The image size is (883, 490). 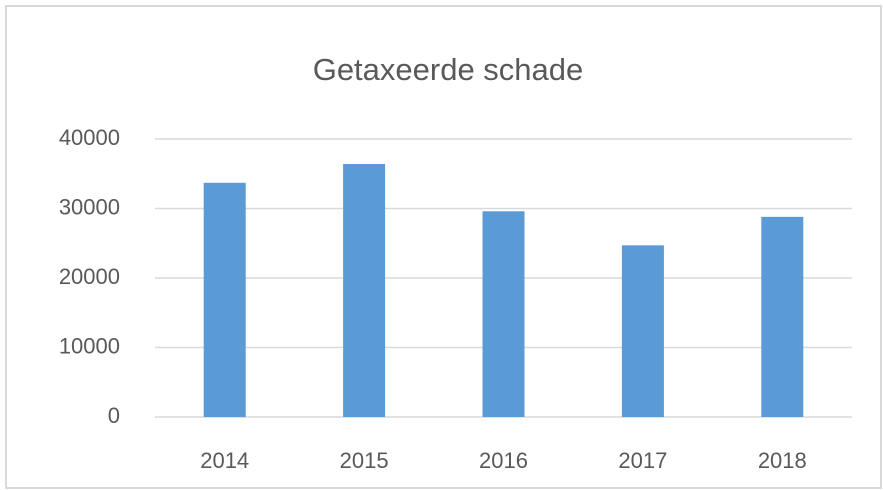 What do you see at coordinates (89, 345) in the screenshot?
I see `y-tick-label: 10000` at bounding box center [89, 345].